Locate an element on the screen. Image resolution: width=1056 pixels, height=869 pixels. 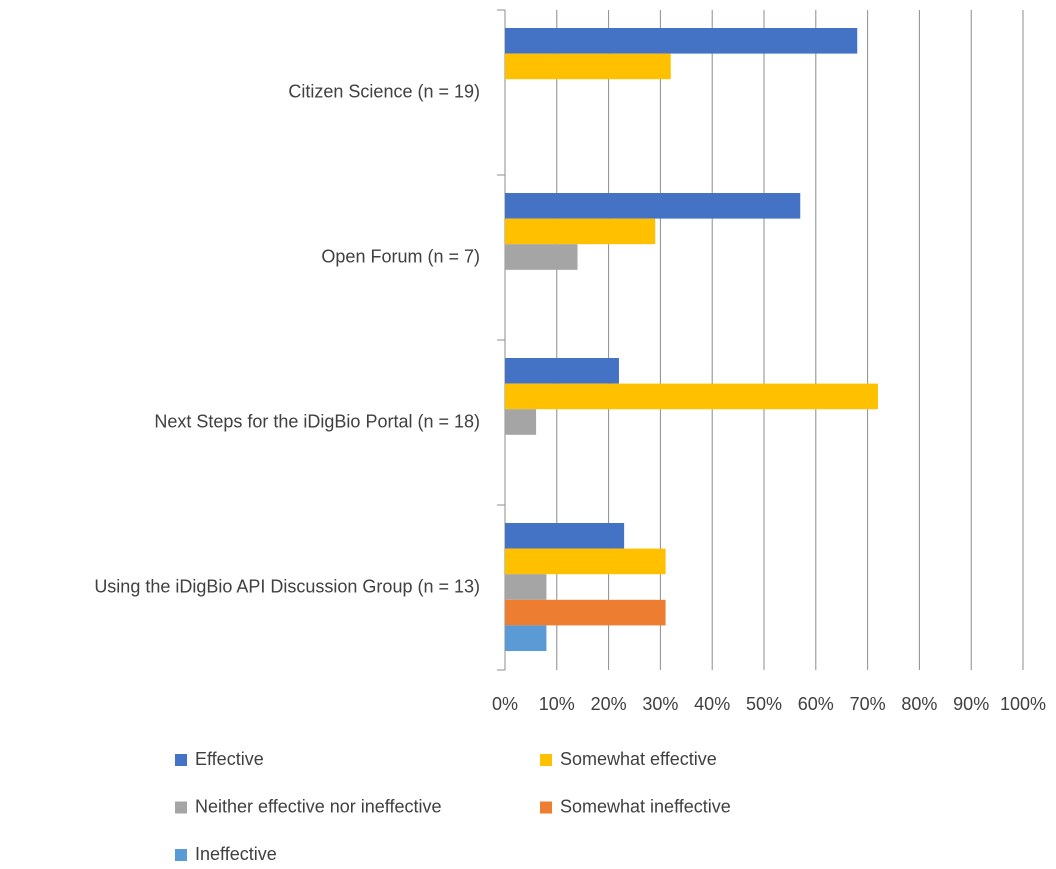
legend-label: Effective is located at coordinates (229, 759).